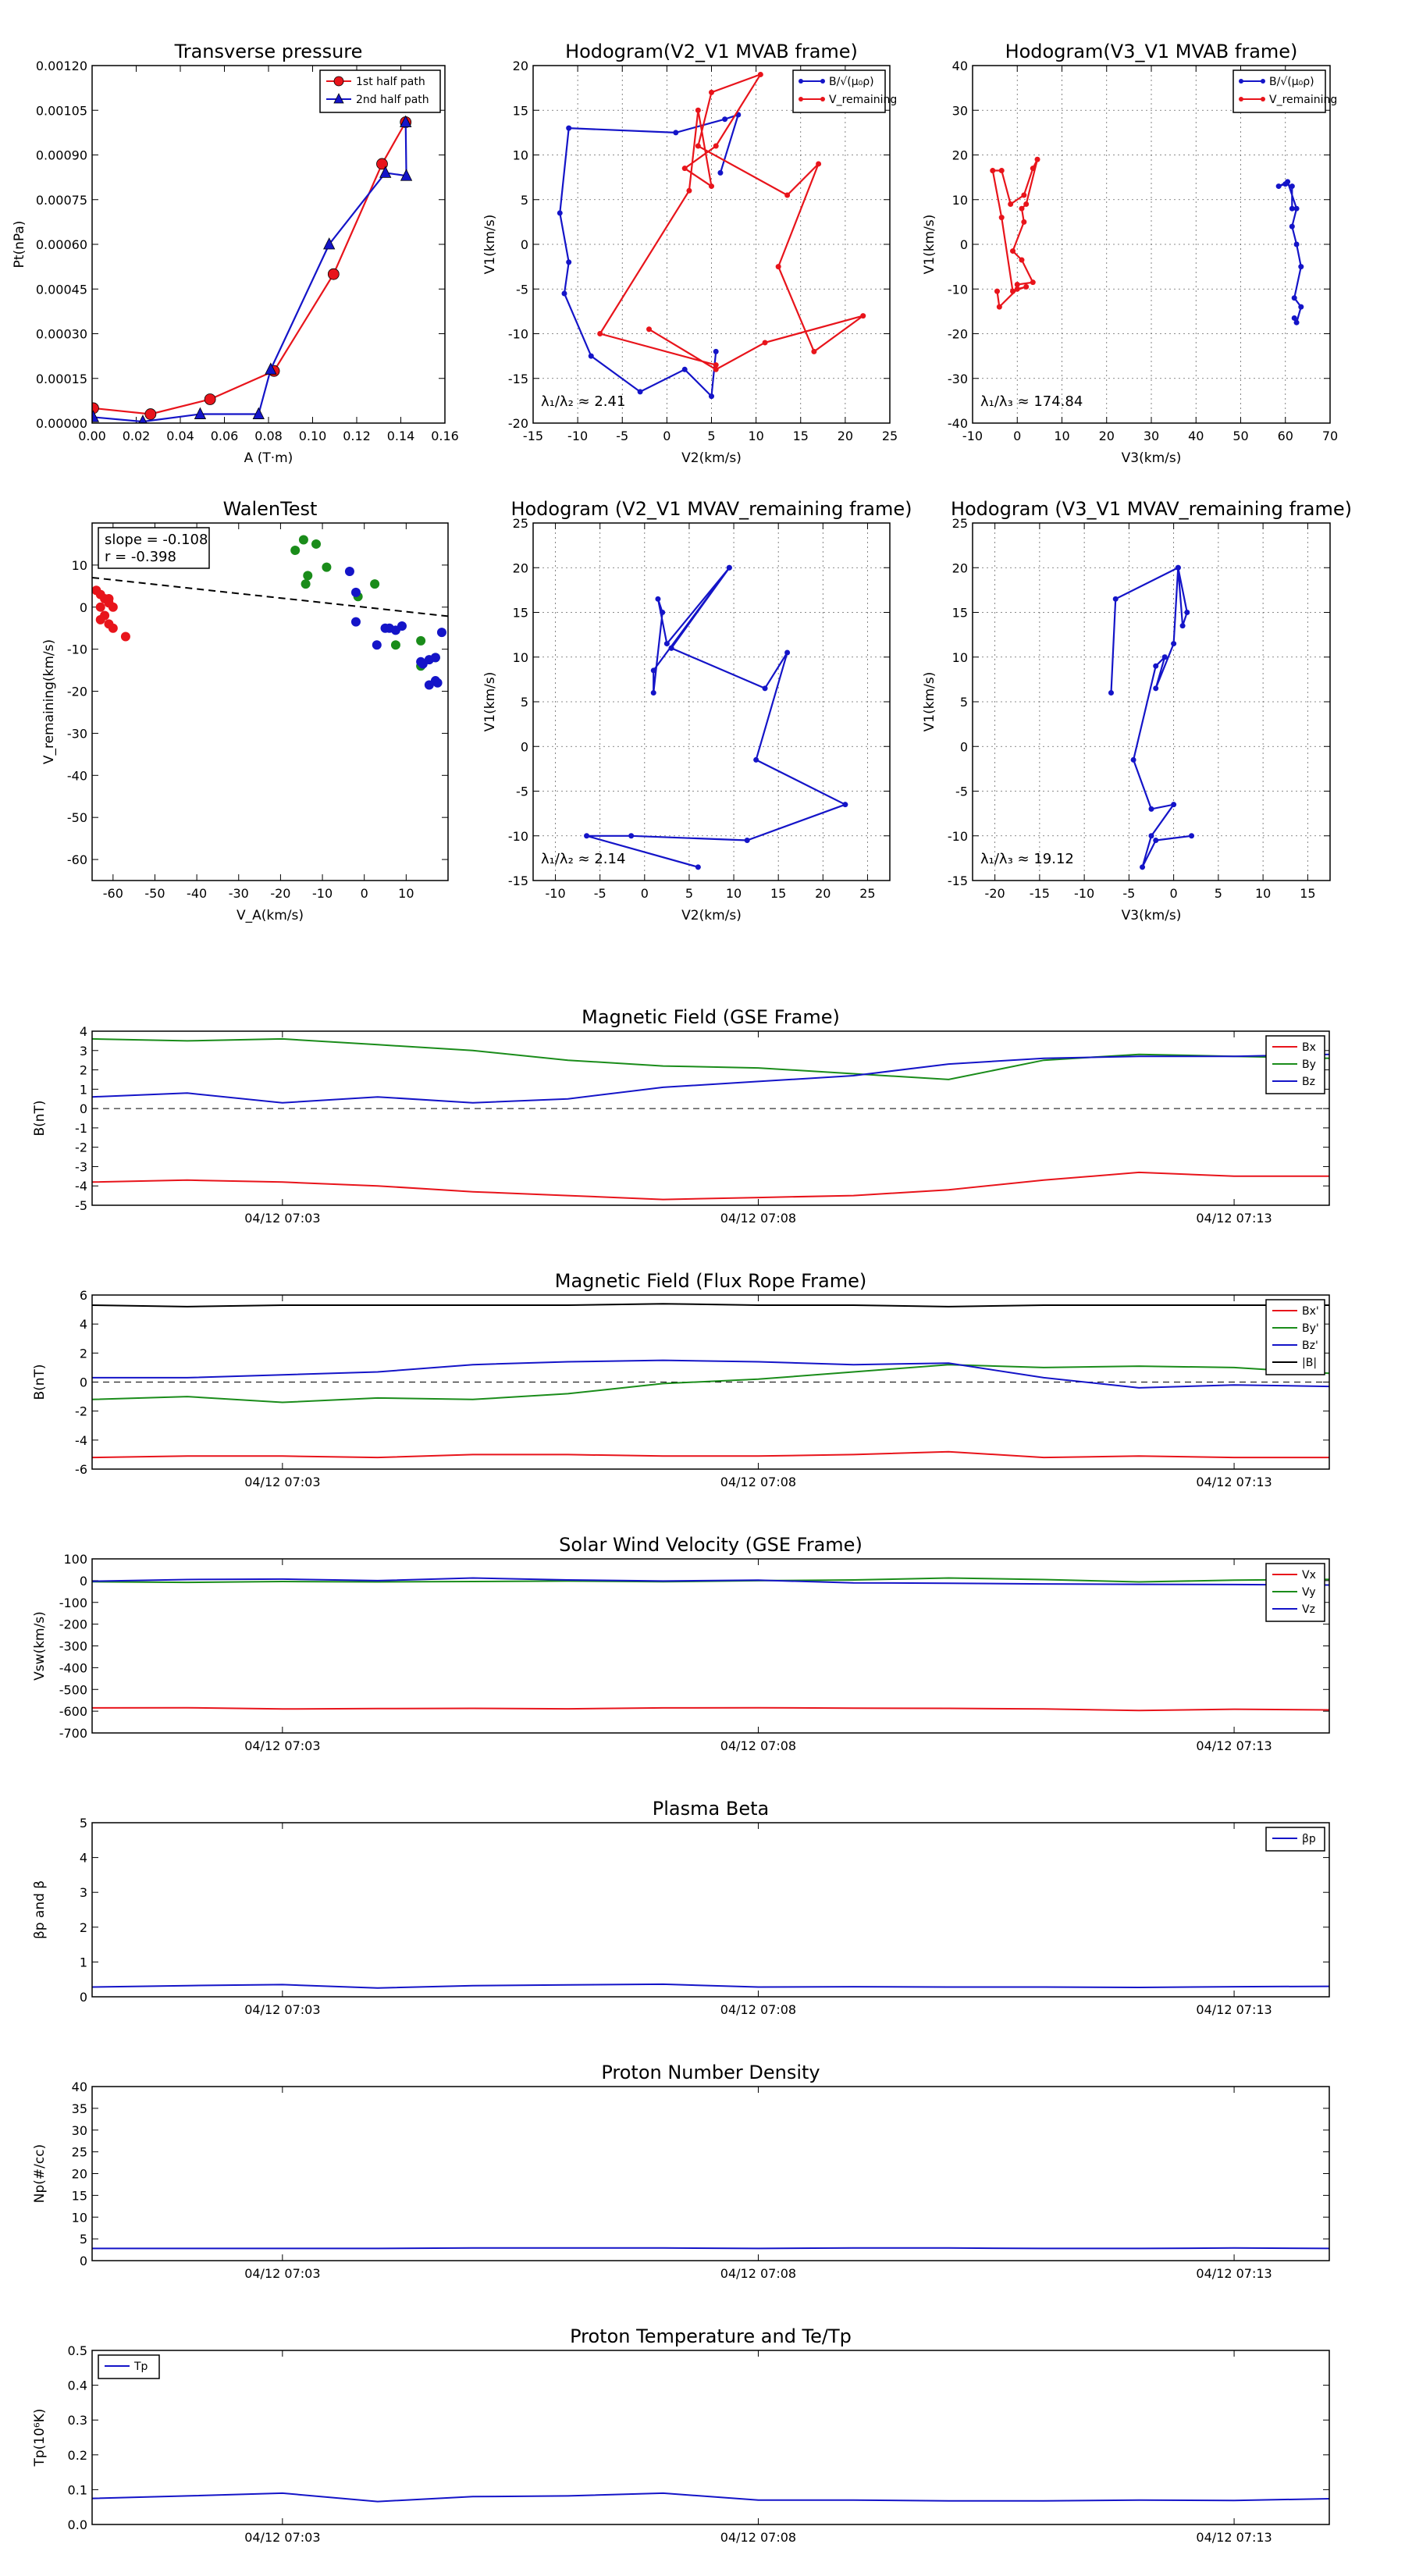 Image resolution: width=1405 pixels, height=2576 pixels. What do you see at coordinates (282, 1218) in the screenshot?
I see `x-tick-label: 04/12 07:03` at bounding box center [282, 1218].